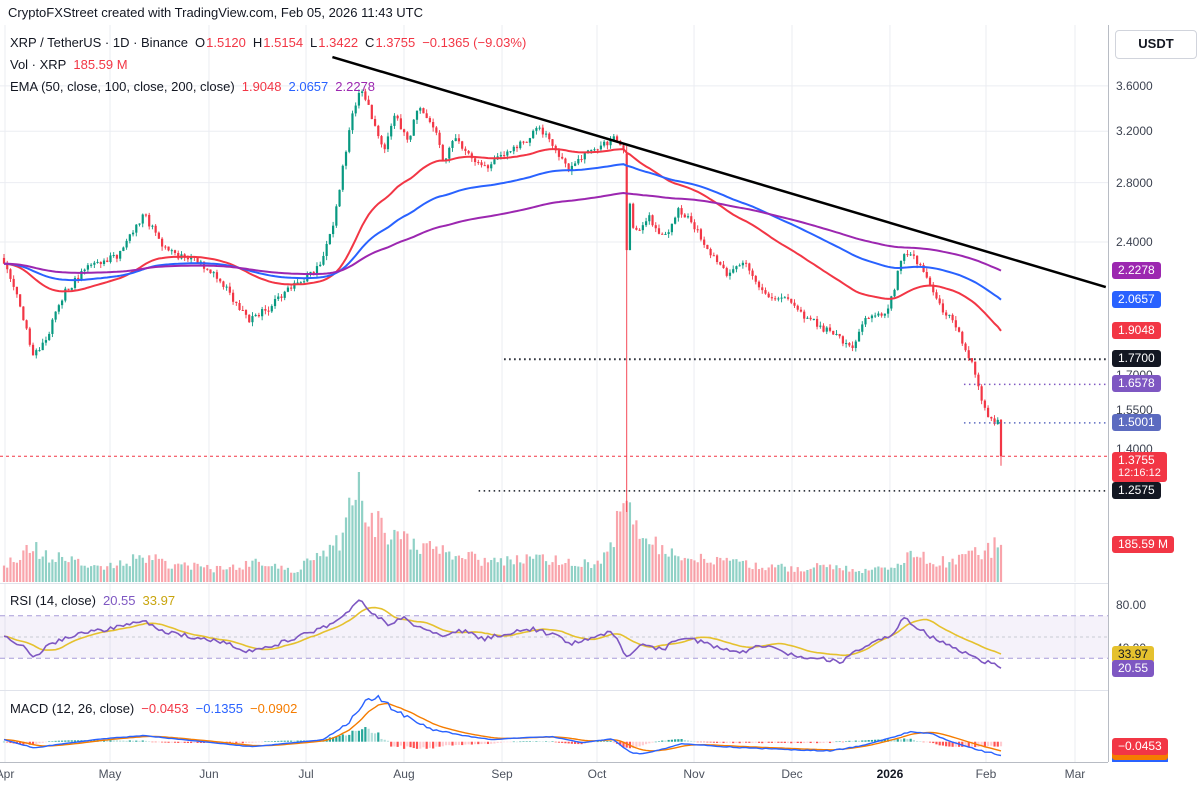 The height and width of the screenshot is (785, 1201). I want to click on high-pair: H 1.5154, so click(278, 42).